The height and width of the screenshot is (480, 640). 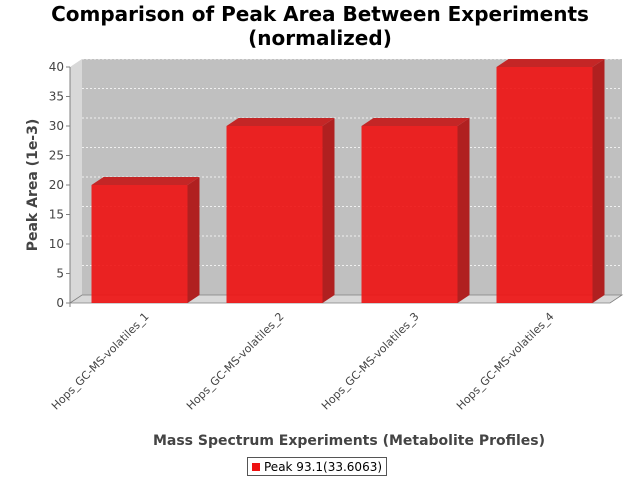 What do you see at coordinates (370, 361) in the screenshot?
I see `x-tick-label: Hops_GC-MS-volatiles_3` at bounding box center [370, 361].